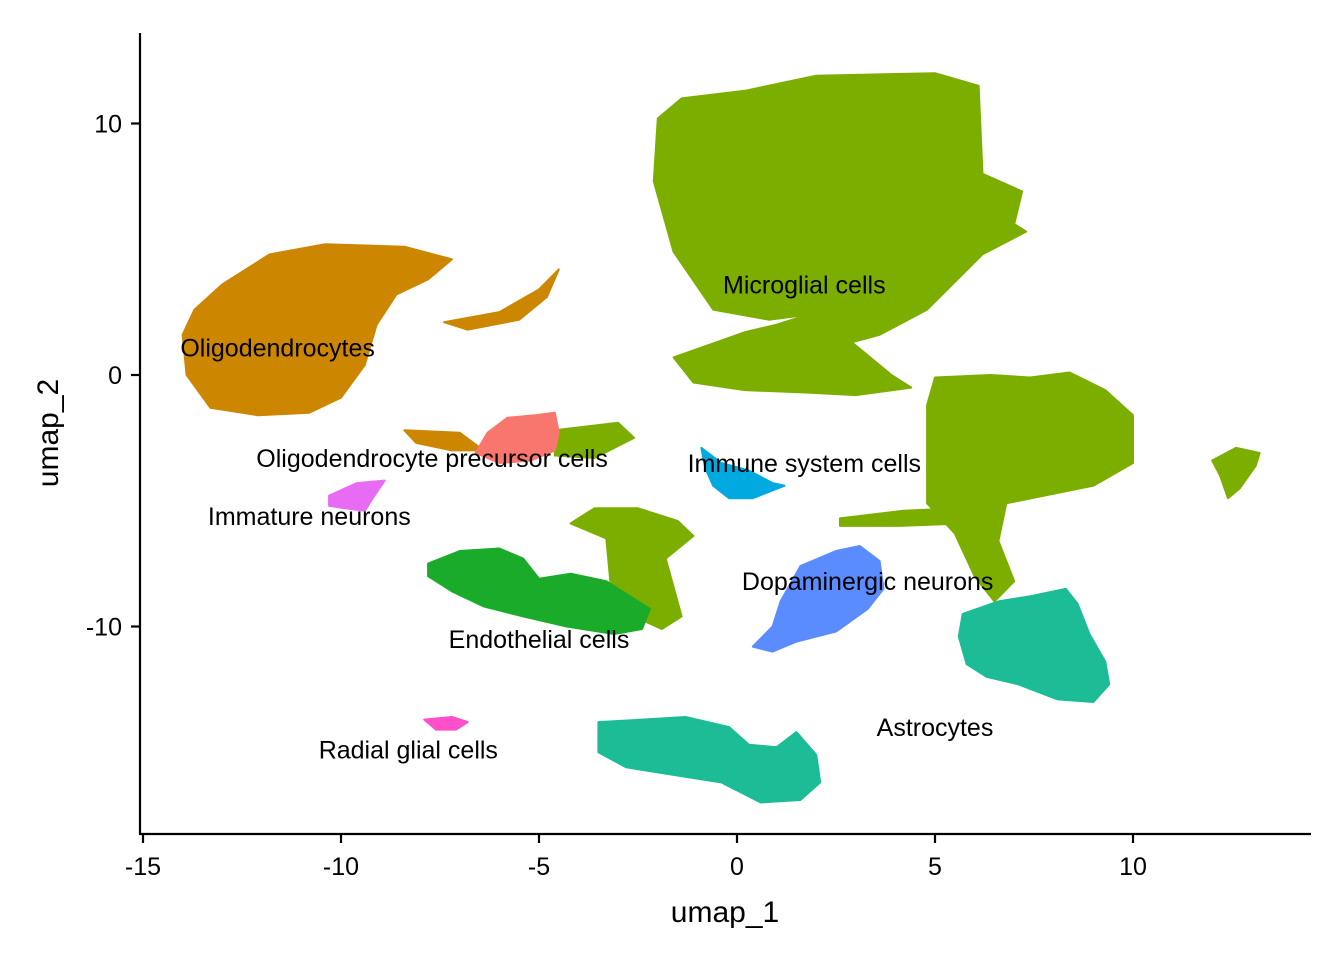 This screenshot has height=960, width=1344. What do you see at coordinates (309, 517) in the screenshot?
I see `cluster-label: Immature neurons` at bounding box center [309, 517].